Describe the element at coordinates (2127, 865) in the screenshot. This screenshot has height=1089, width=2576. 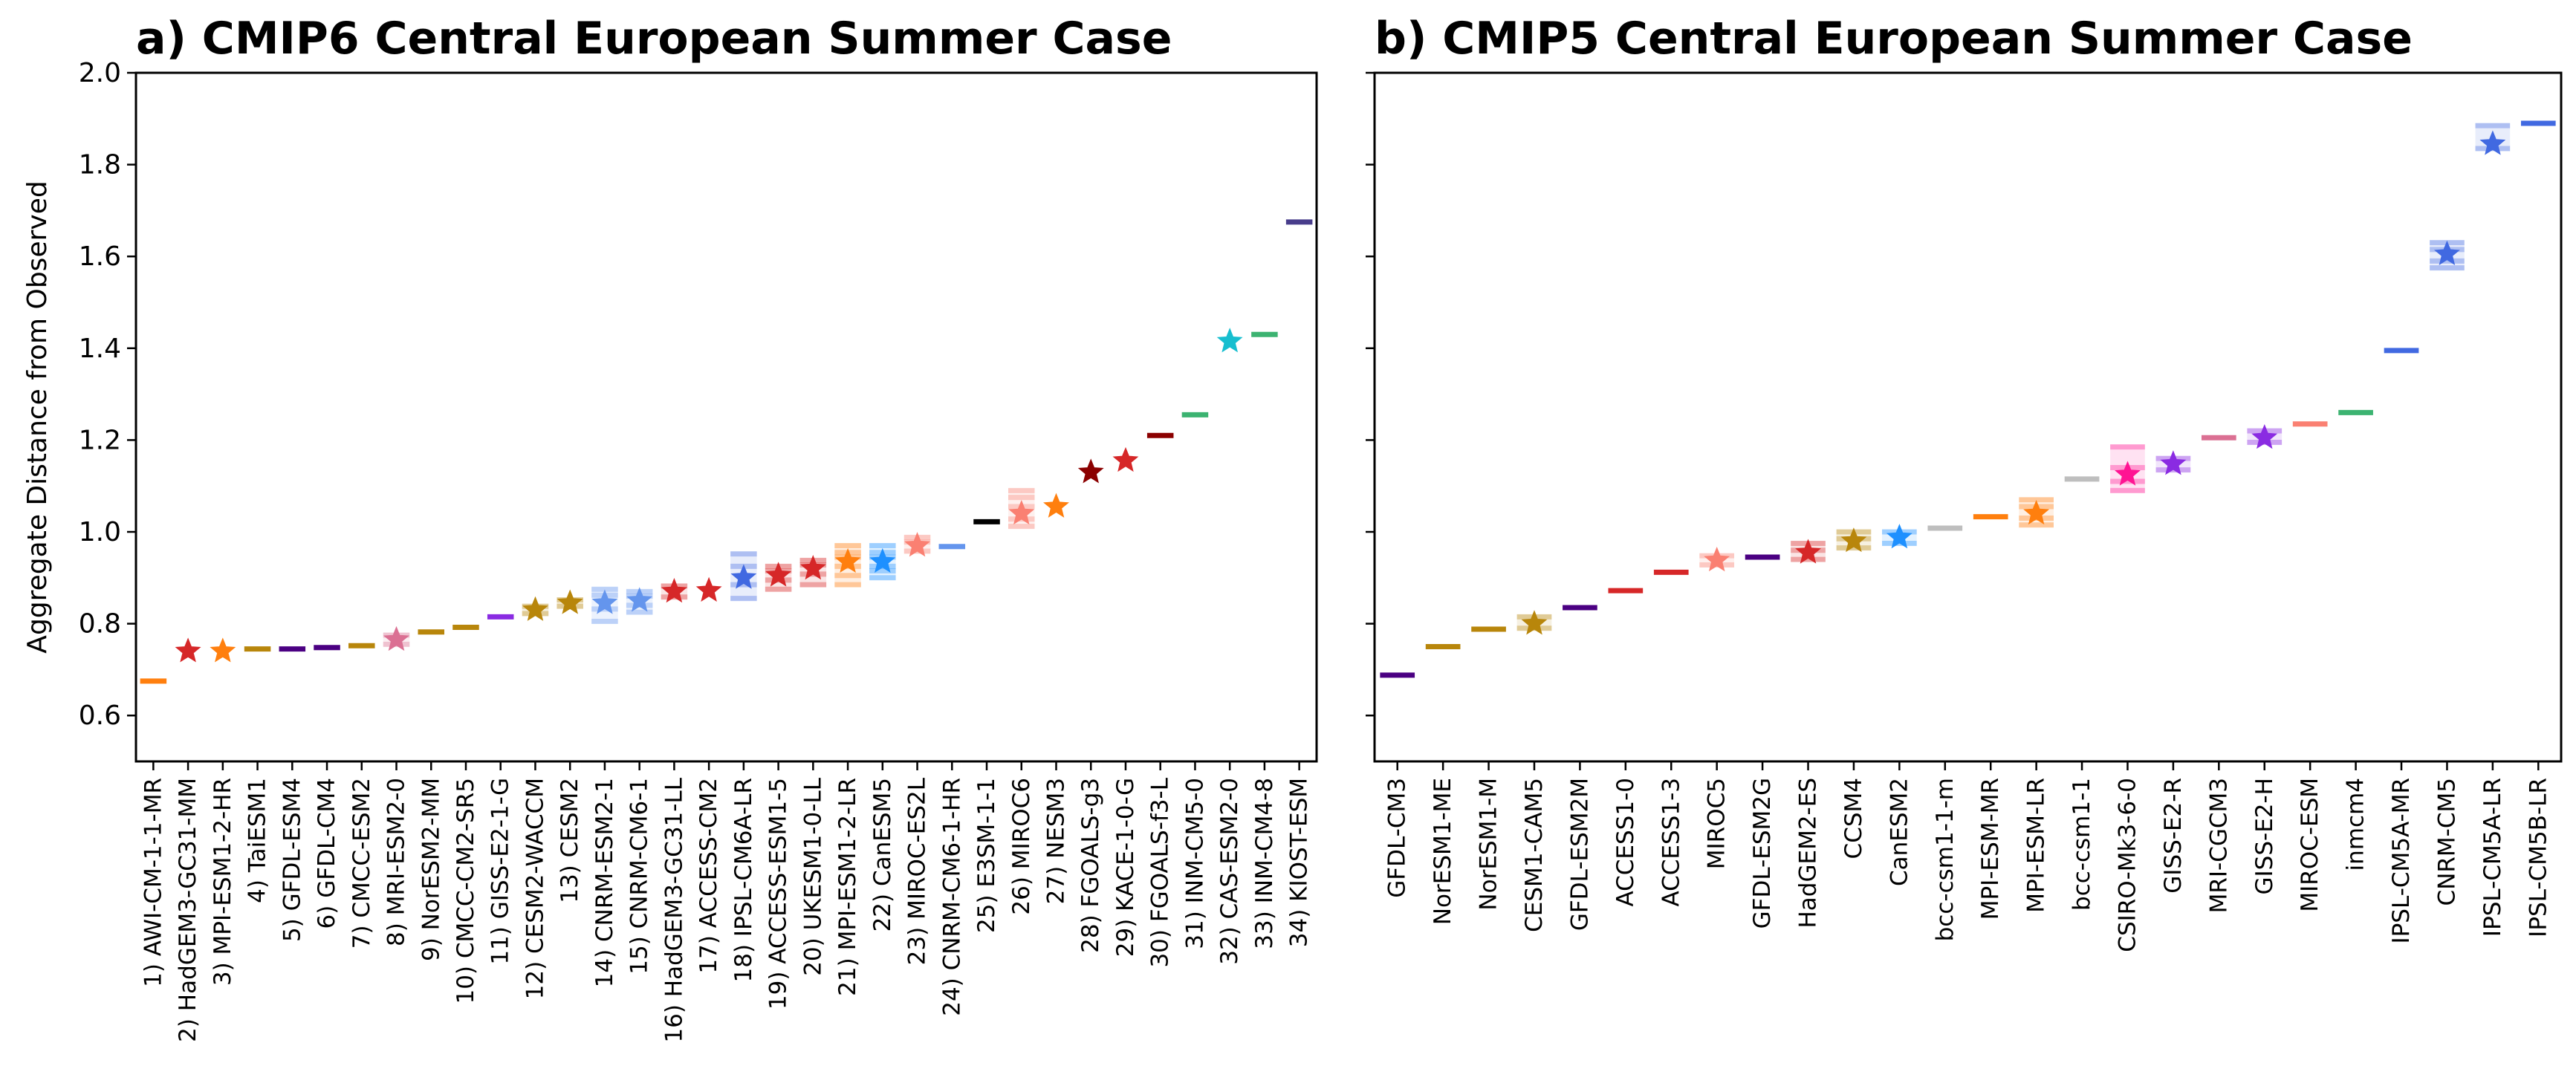
I see `x-tick-label: CSIRO-Mk3-6-0` at that location.